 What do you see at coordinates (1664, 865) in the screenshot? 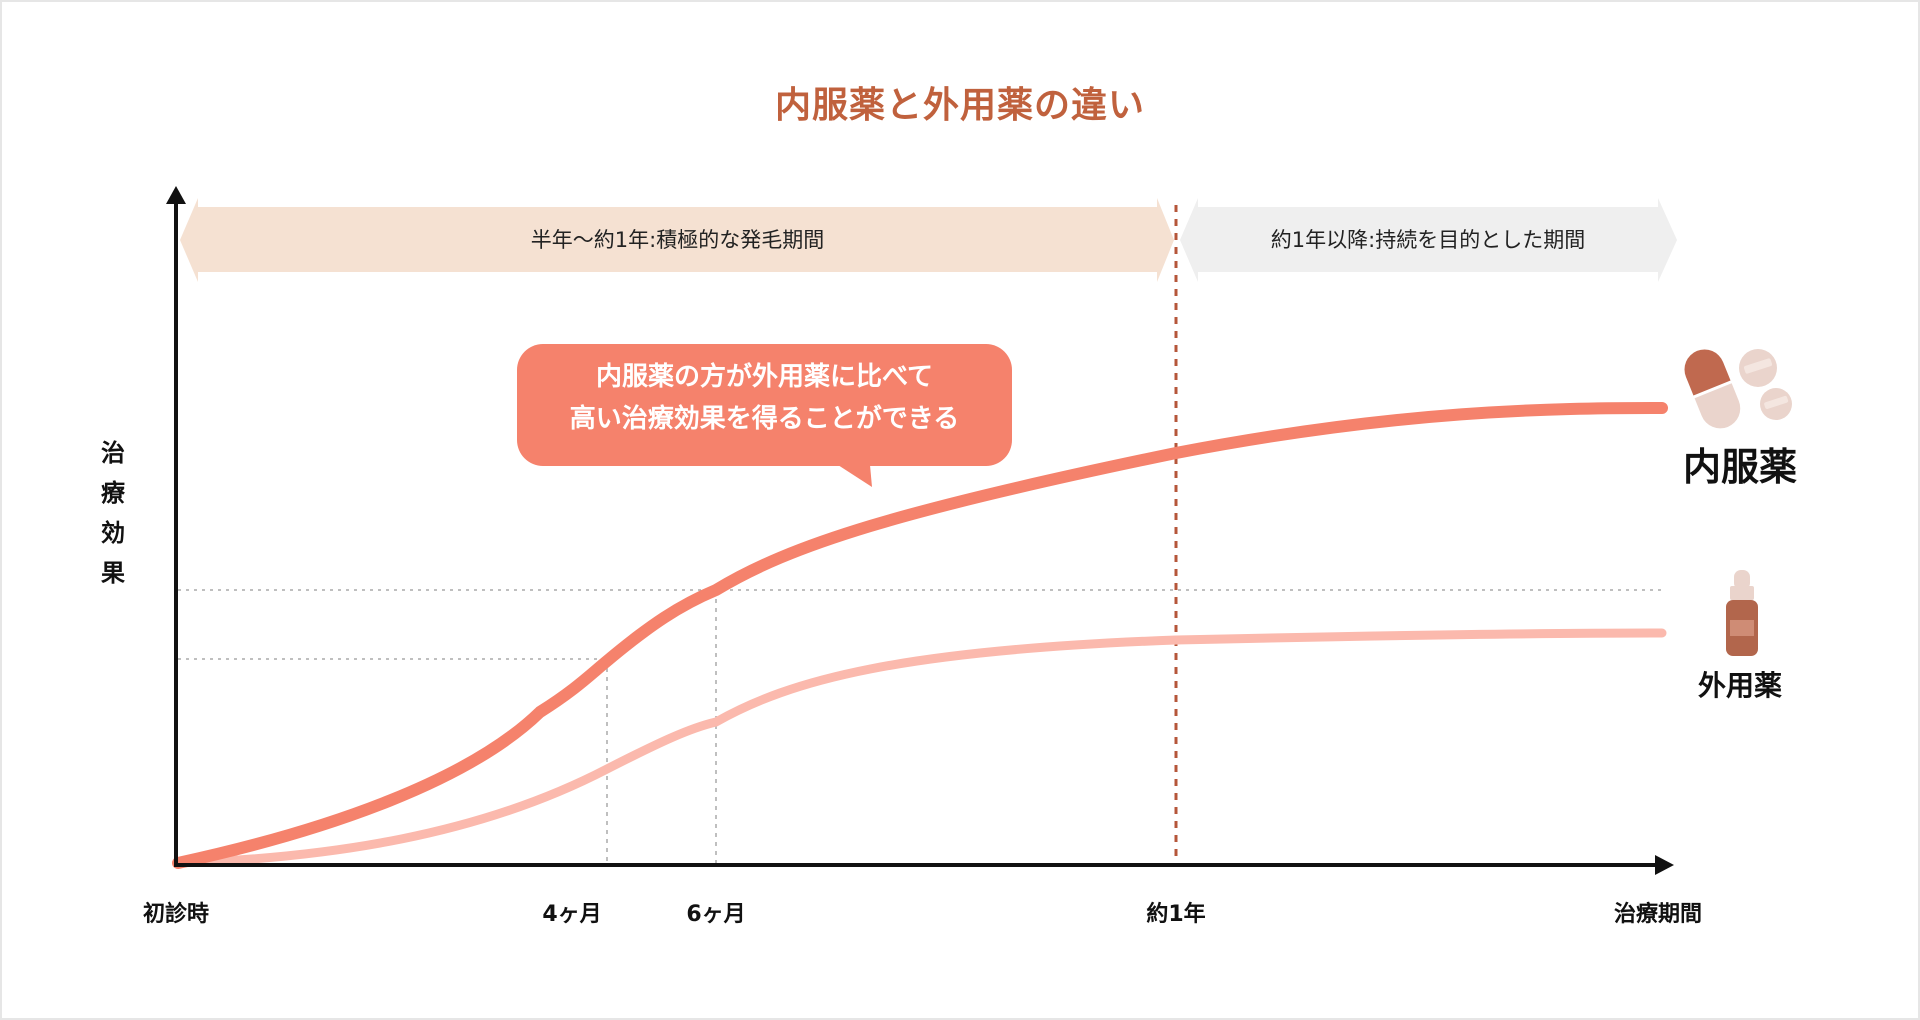
I see `x-axis-arrow-icon` at bounding box center [1664, 865].